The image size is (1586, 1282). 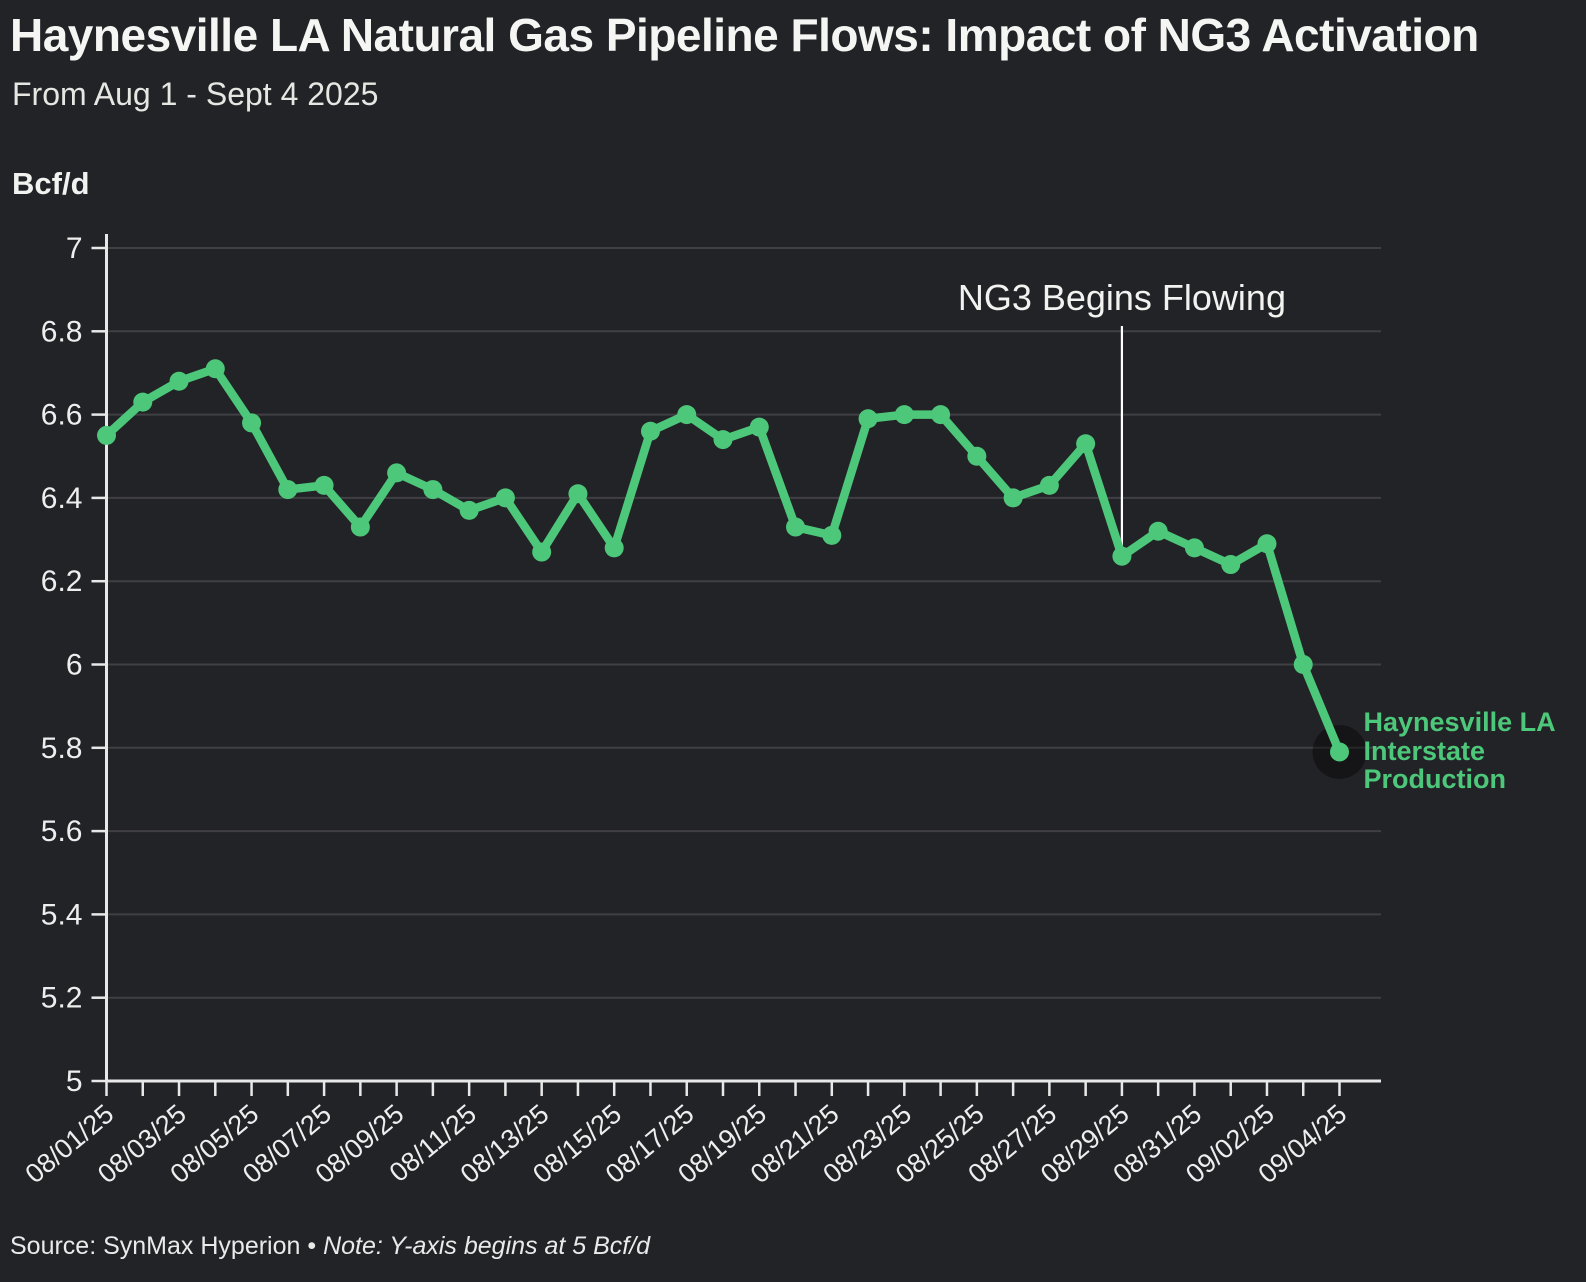 What do you see at coordinates (62, 415) in the screenshot?
I see `y-tick-label: 6.6` at bounding box center [62, 415].